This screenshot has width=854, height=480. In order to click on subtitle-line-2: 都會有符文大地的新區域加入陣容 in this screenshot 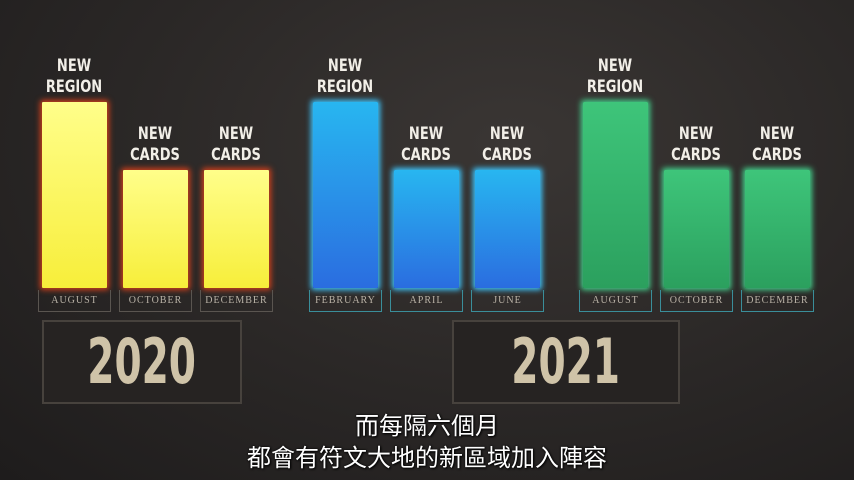, I will do `click(427, 458)`.